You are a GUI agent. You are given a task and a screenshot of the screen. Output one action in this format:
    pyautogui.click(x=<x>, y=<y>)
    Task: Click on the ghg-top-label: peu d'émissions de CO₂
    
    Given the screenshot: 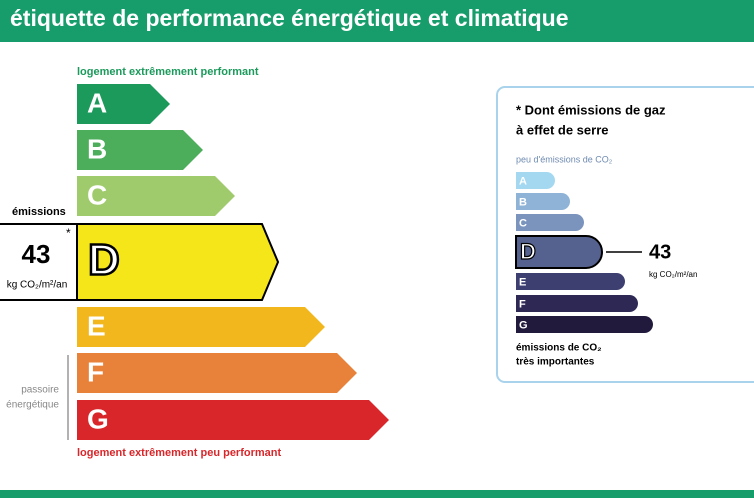 What is the action you would take?
    pyautogui.click(x=564, y=159)
    